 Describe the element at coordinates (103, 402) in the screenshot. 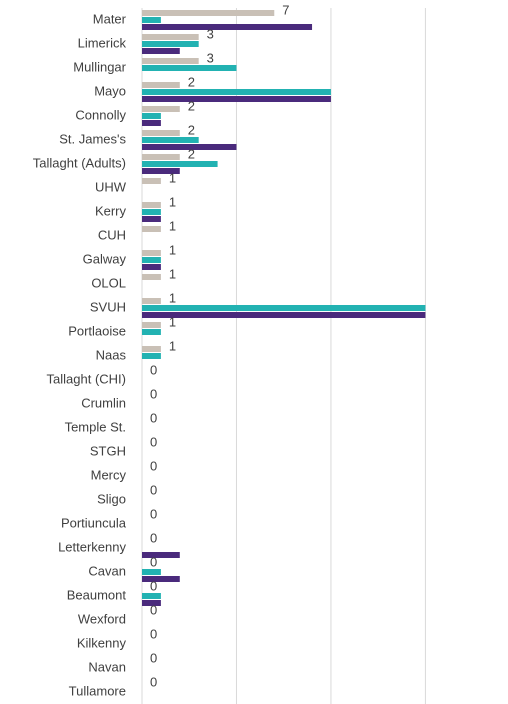

I see `y-tick-label: Crumlin` at that location.